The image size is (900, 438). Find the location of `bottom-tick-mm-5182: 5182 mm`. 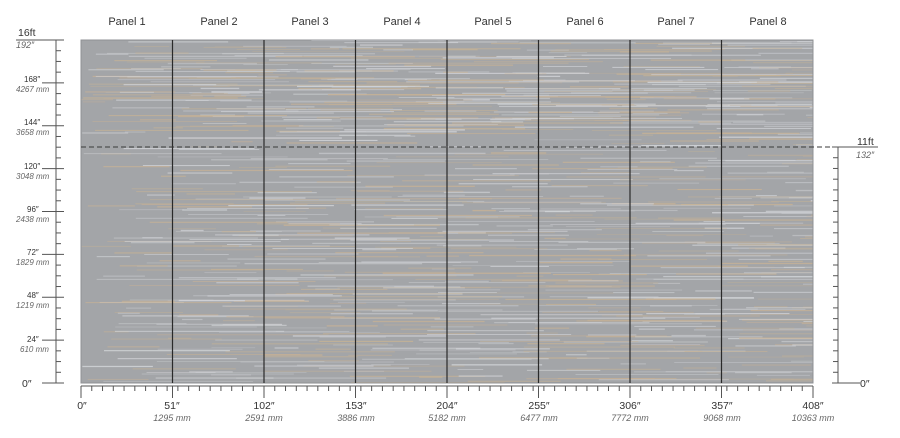

bottom-tick-mm-5182: 5182 mm is located at coordinates (447, 418).